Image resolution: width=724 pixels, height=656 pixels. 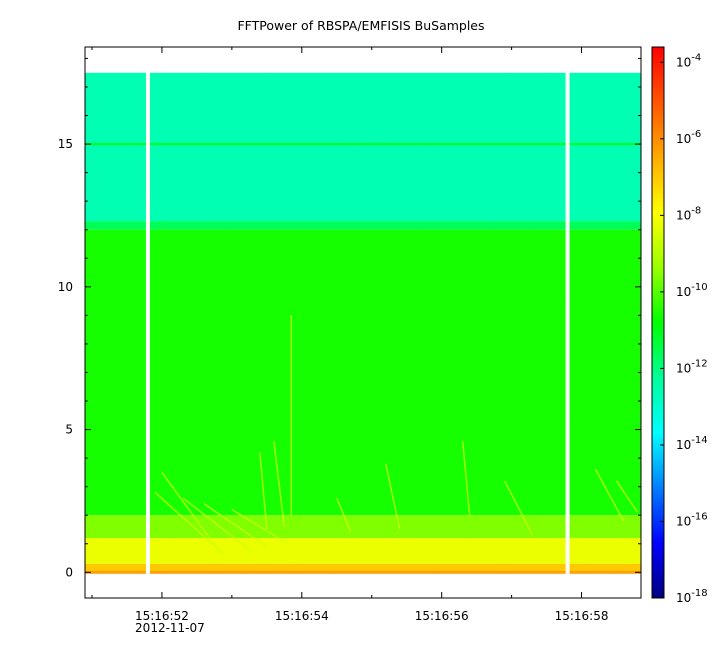 What do you see at coordinates (302, 616) in the screenshot?
I see `x-tick-label: 15:16:54` at bounding box center [302, 616].